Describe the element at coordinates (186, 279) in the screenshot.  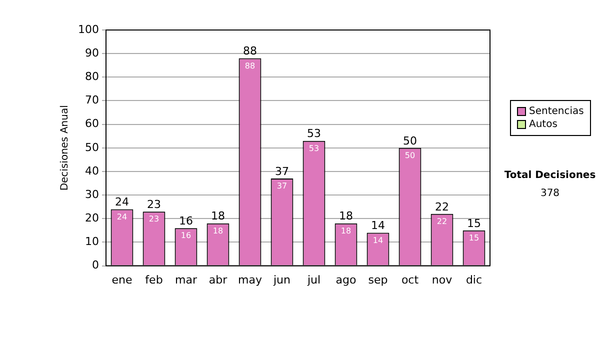
I see `x-tick-label: mar` at that location.